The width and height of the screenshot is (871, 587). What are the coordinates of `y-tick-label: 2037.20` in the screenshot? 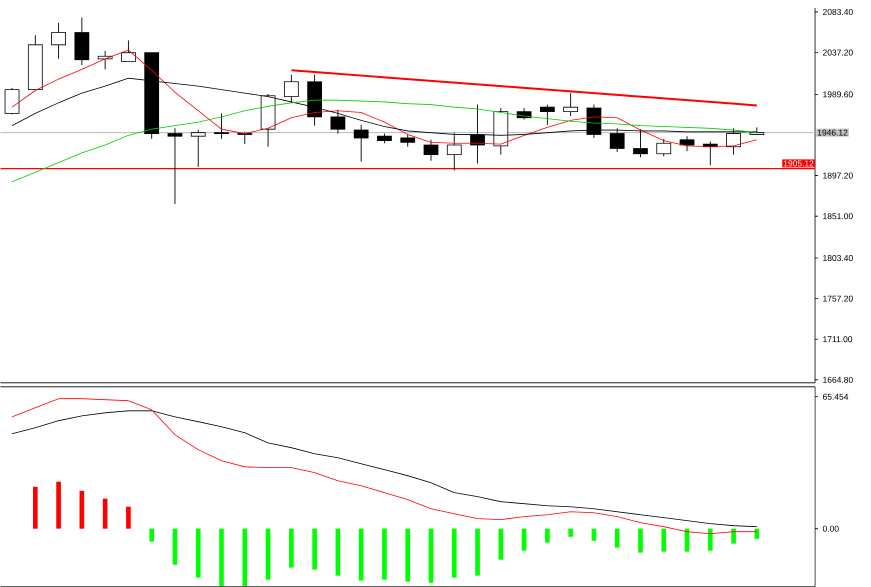 It's located at (837, 52).